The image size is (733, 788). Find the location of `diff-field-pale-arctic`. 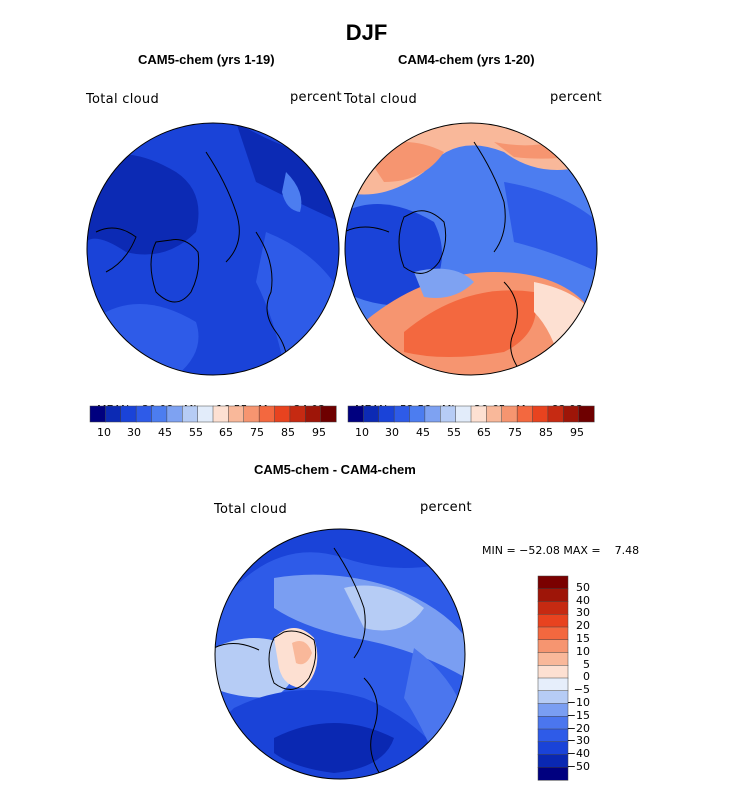

diff-field-pale-arctic is located at coordinates (384, 608).